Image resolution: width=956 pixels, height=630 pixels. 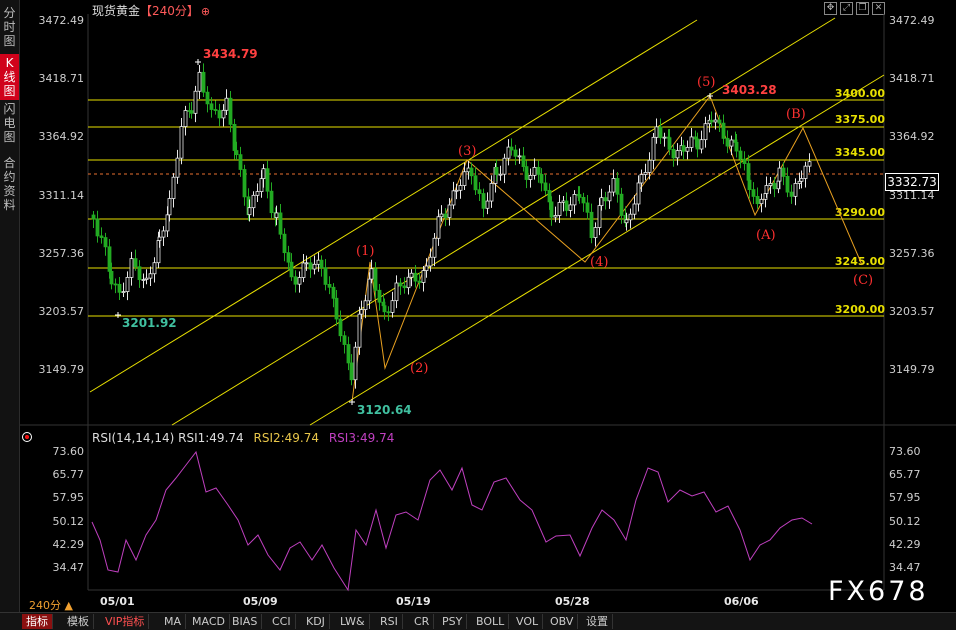 I want to click on rsi-tick-right: 65.77, so click(x=905, y=474).